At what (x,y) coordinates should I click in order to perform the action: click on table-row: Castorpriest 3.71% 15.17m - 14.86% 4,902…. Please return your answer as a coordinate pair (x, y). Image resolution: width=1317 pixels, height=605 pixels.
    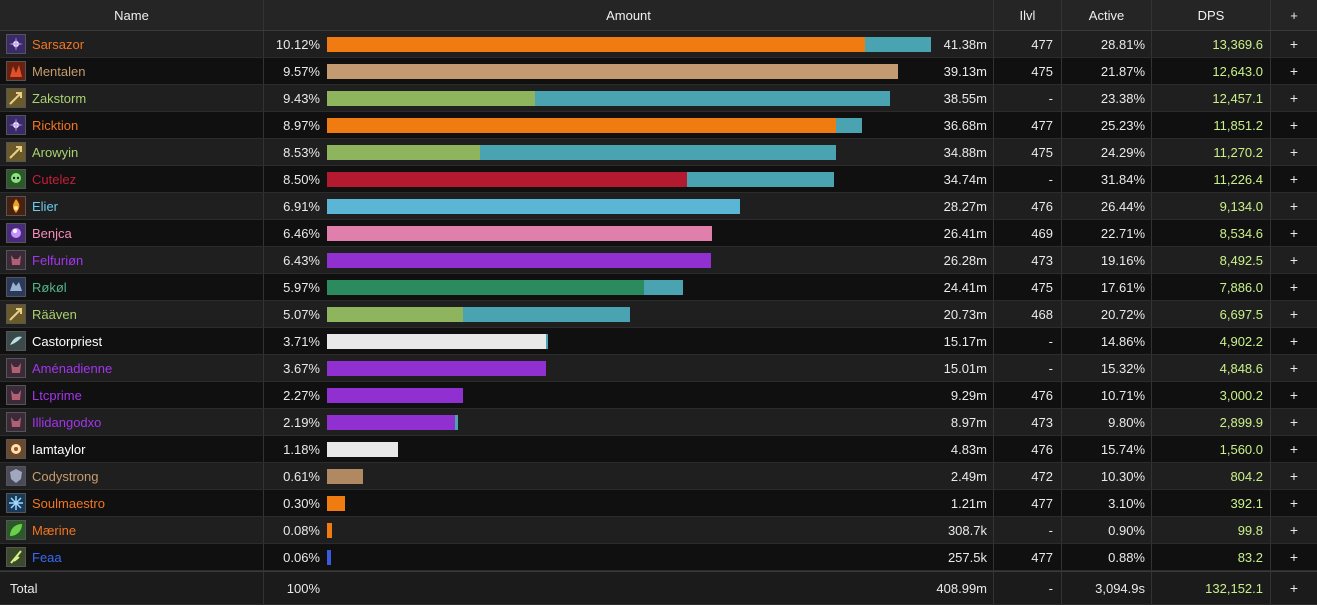
    Looking at the image, I should click on (658, 341).